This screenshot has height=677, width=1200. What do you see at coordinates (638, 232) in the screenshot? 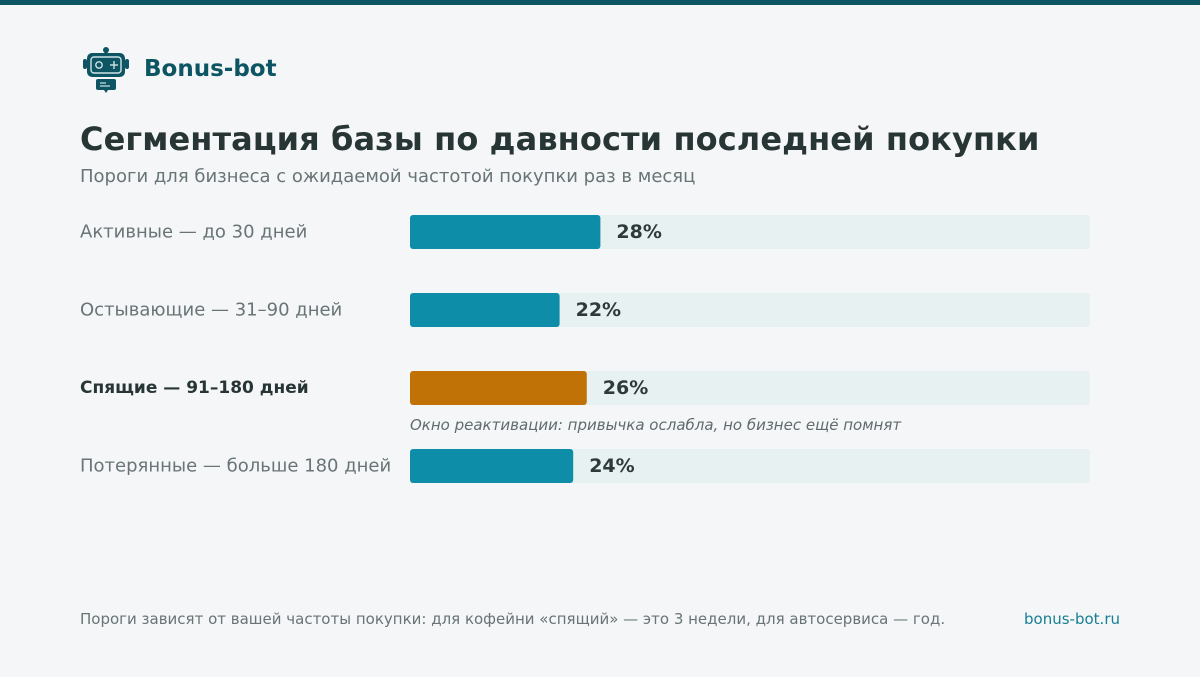
I see `value-label: 28%` at bounding box center [638, 232].